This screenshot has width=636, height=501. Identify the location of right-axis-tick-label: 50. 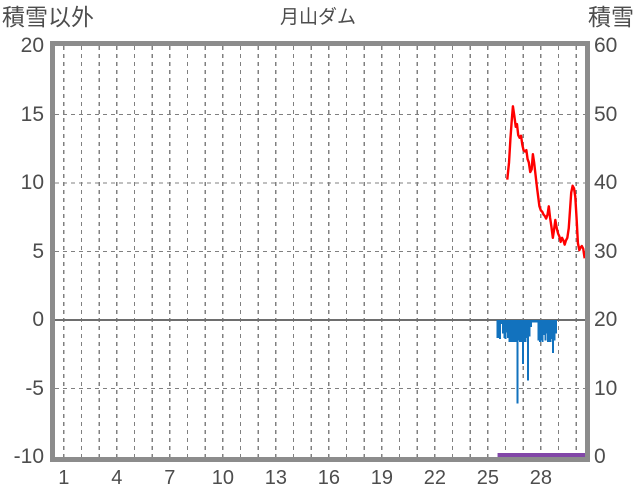
(606, 114).